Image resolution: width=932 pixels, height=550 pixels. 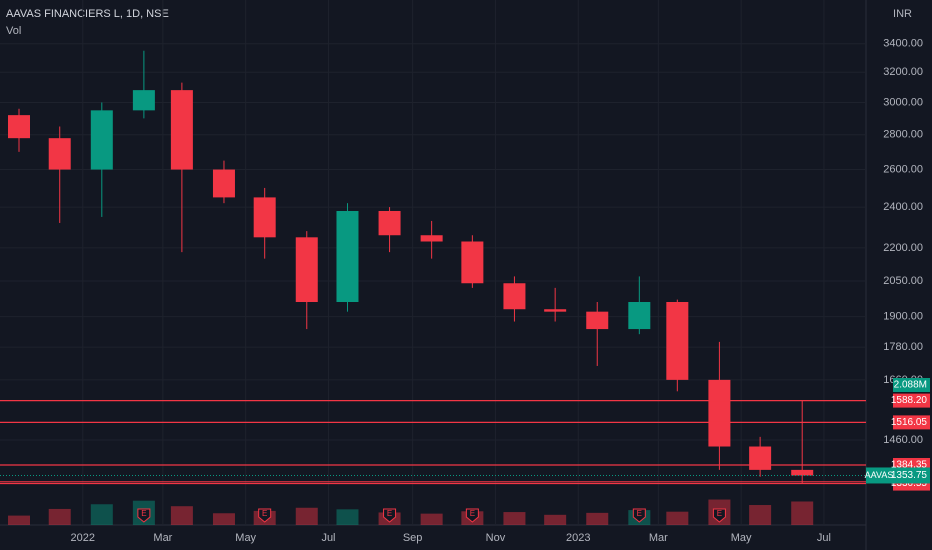 I want to click on last-price-box, so click(x=911, y=475).